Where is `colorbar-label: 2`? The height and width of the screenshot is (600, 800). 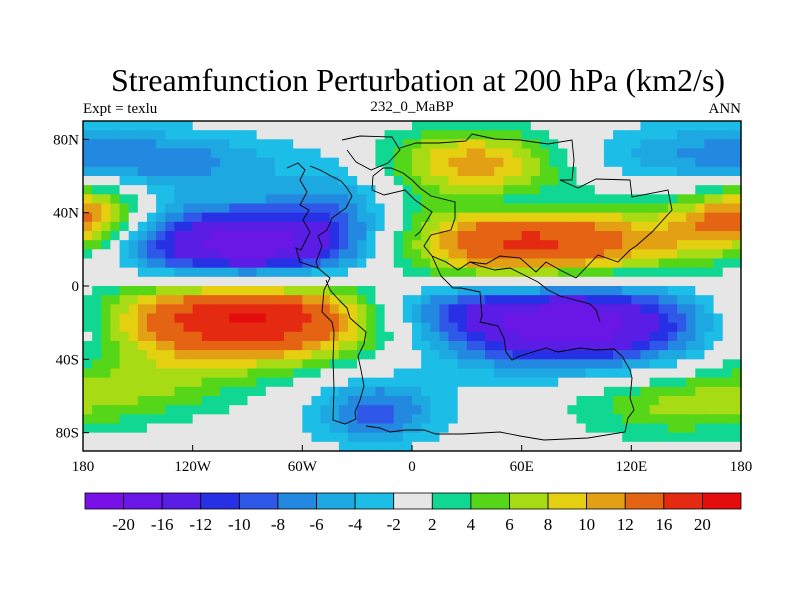
colorbar-label: 2 is located at coordinates (432, 524).